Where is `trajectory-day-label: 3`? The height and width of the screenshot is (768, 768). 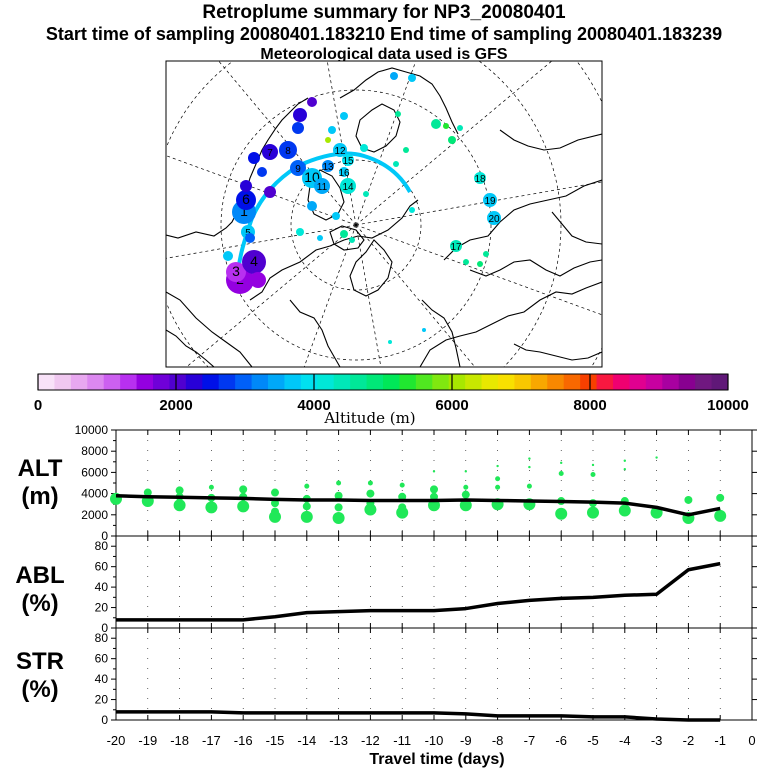
trajectory-day-label: 3 is located at coordinates (236, 271).